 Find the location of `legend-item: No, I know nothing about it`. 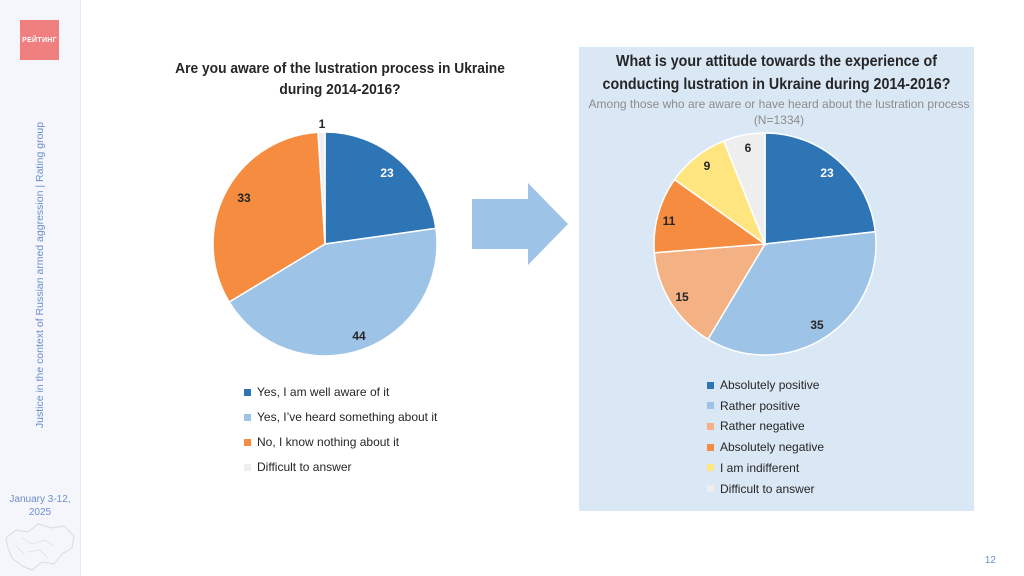

legend-item: No, I know nothing about it is located at coordinates (321, 442).